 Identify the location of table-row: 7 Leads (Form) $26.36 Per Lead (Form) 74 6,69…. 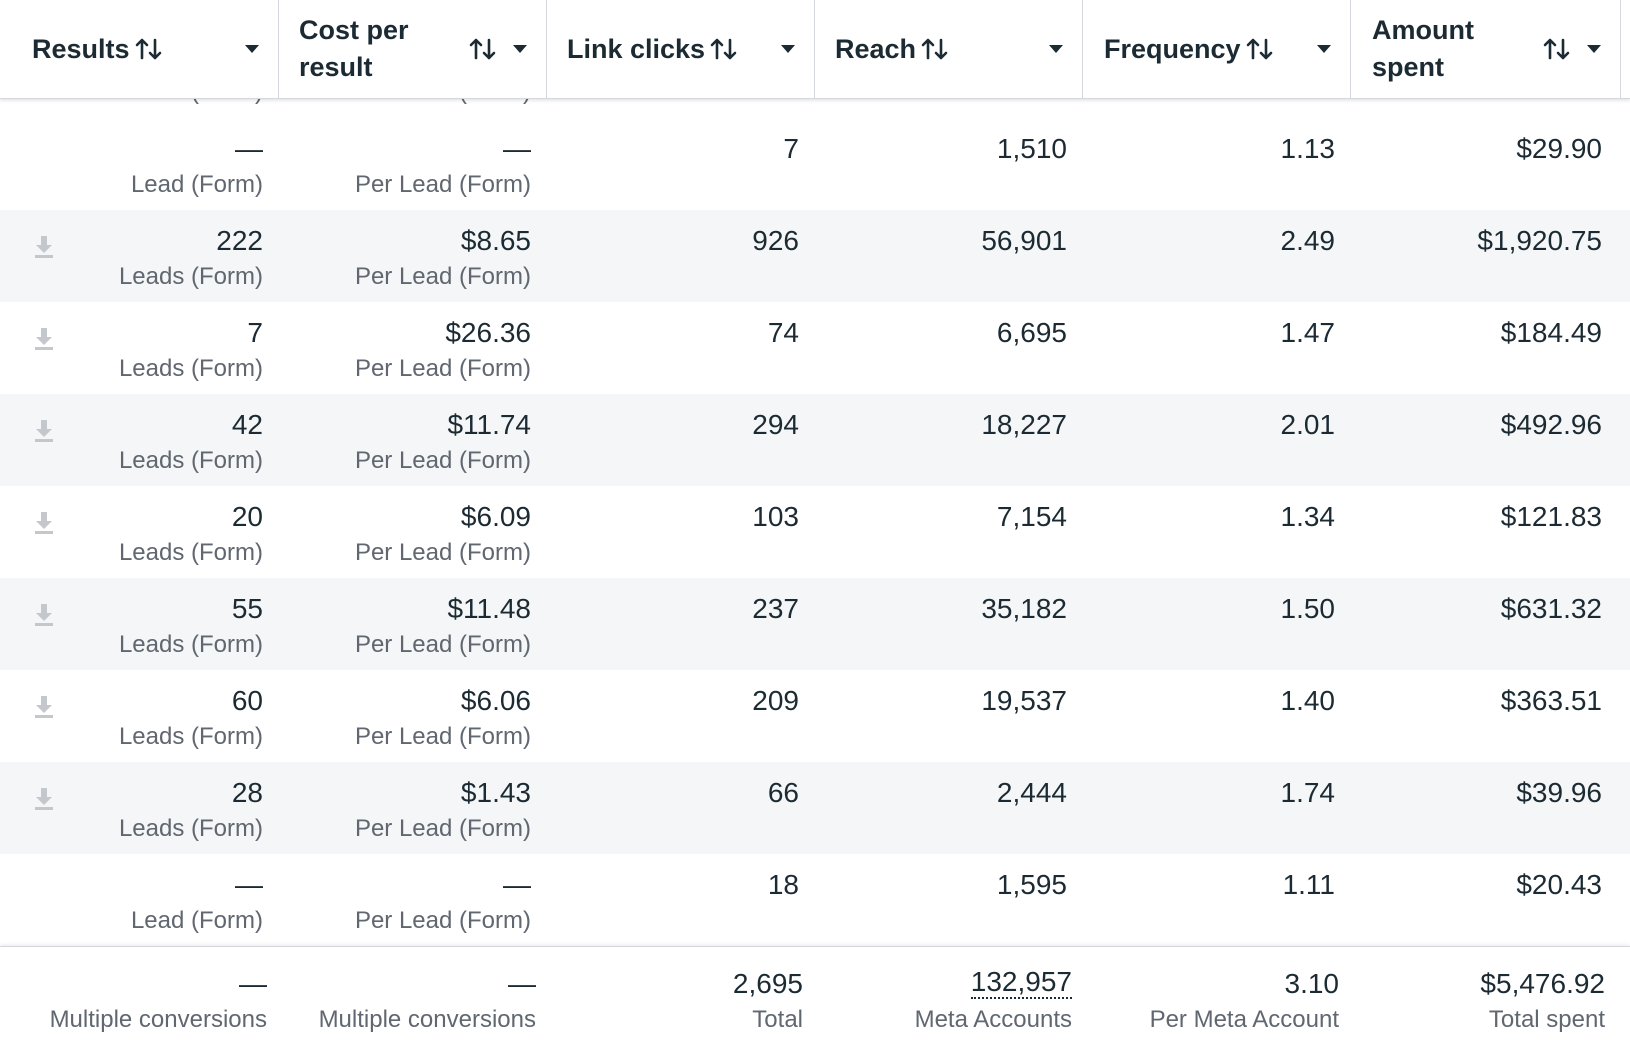
(815, 348).